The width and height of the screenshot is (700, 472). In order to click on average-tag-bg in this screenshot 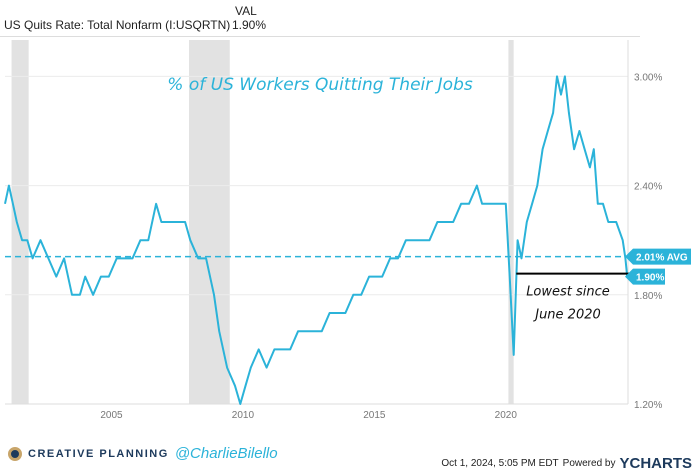, I will do `click(658, 256)`.